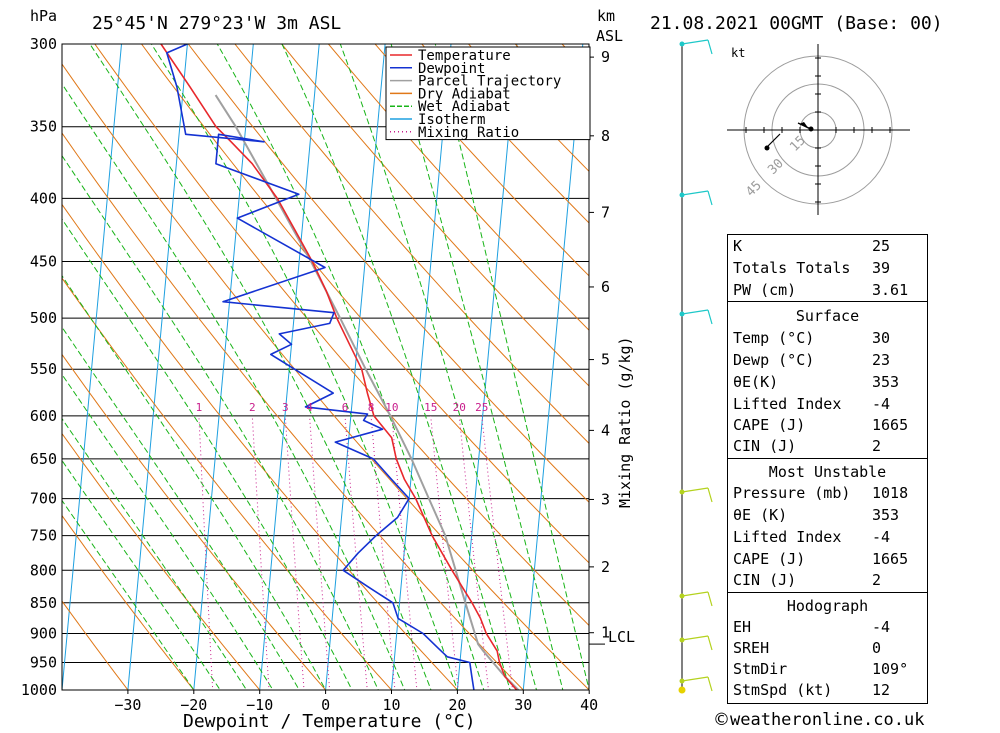  I want to click on mixing-ratio-label: 25, so click(481, 407).